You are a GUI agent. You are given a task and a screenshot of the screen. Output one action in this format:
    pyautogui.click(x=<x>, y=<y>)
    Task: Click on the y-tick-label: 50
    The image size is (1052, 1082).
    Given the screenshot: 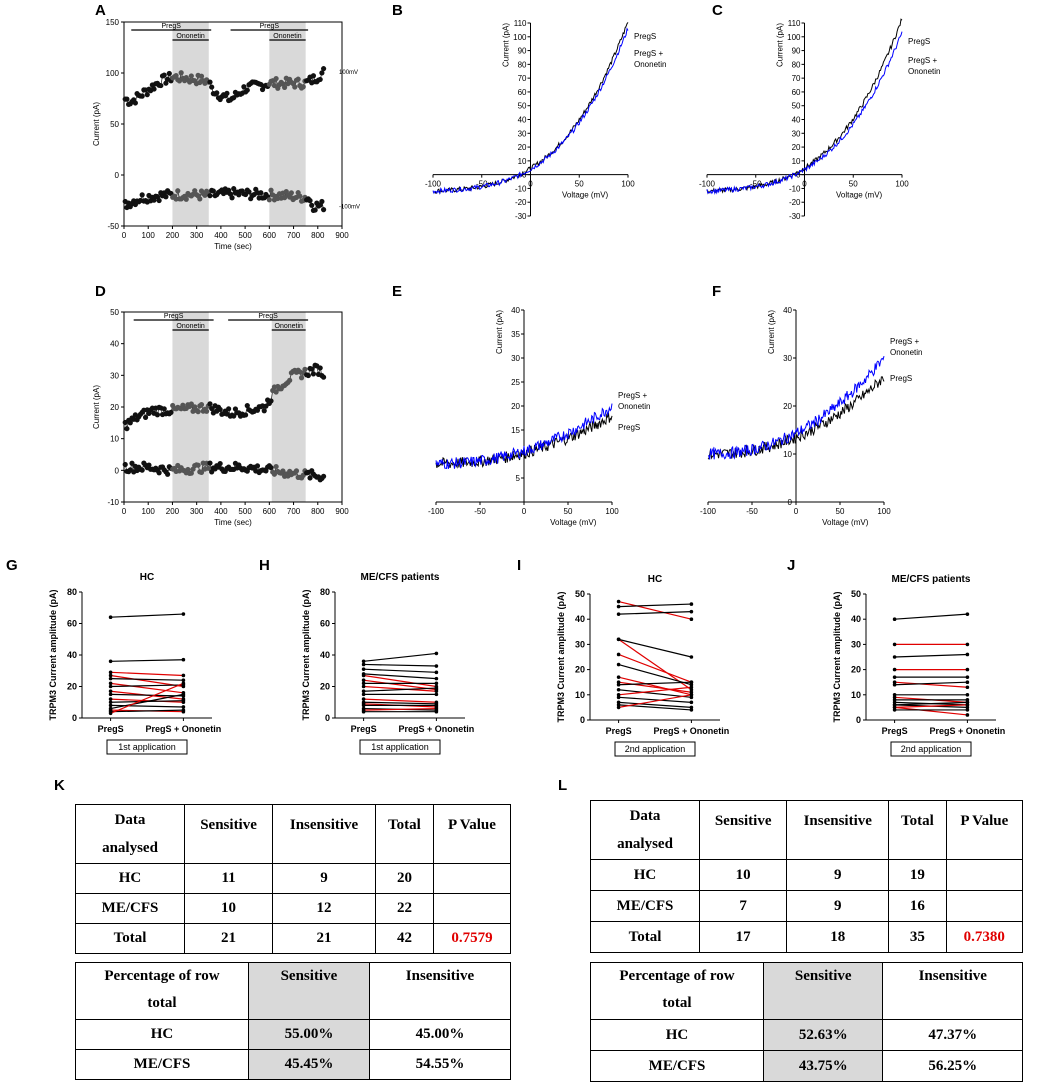 What is the action you would take?
    pyautogui.click(x=856, y=594)
    